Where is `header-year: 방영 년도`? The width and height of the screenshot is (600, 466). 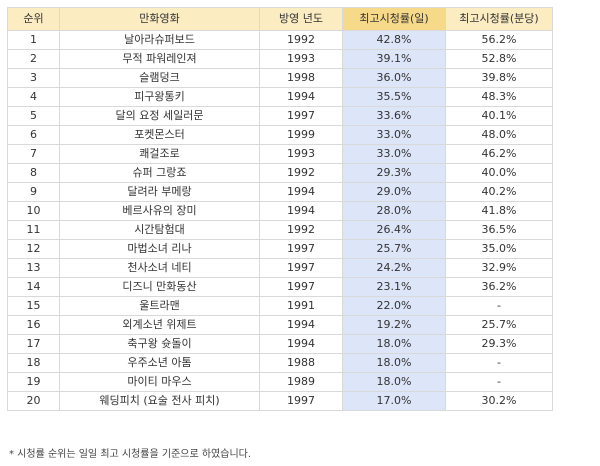 header-year: 방영 년도 is located at coordinates (301, 19).